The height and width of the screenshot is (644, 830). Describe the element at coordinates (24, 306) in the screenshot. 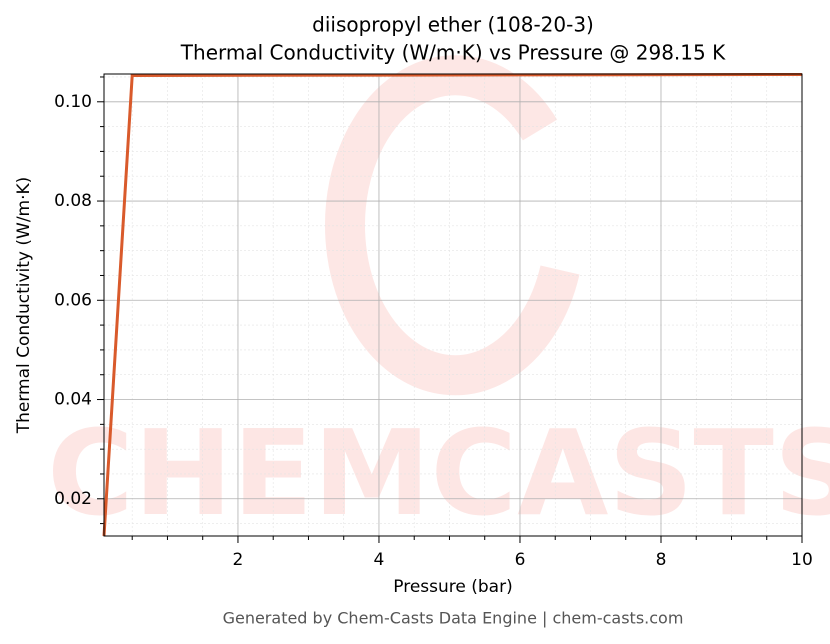

I see `y-axis-label: Thermal Conductivity (W/m·K)` at that location.